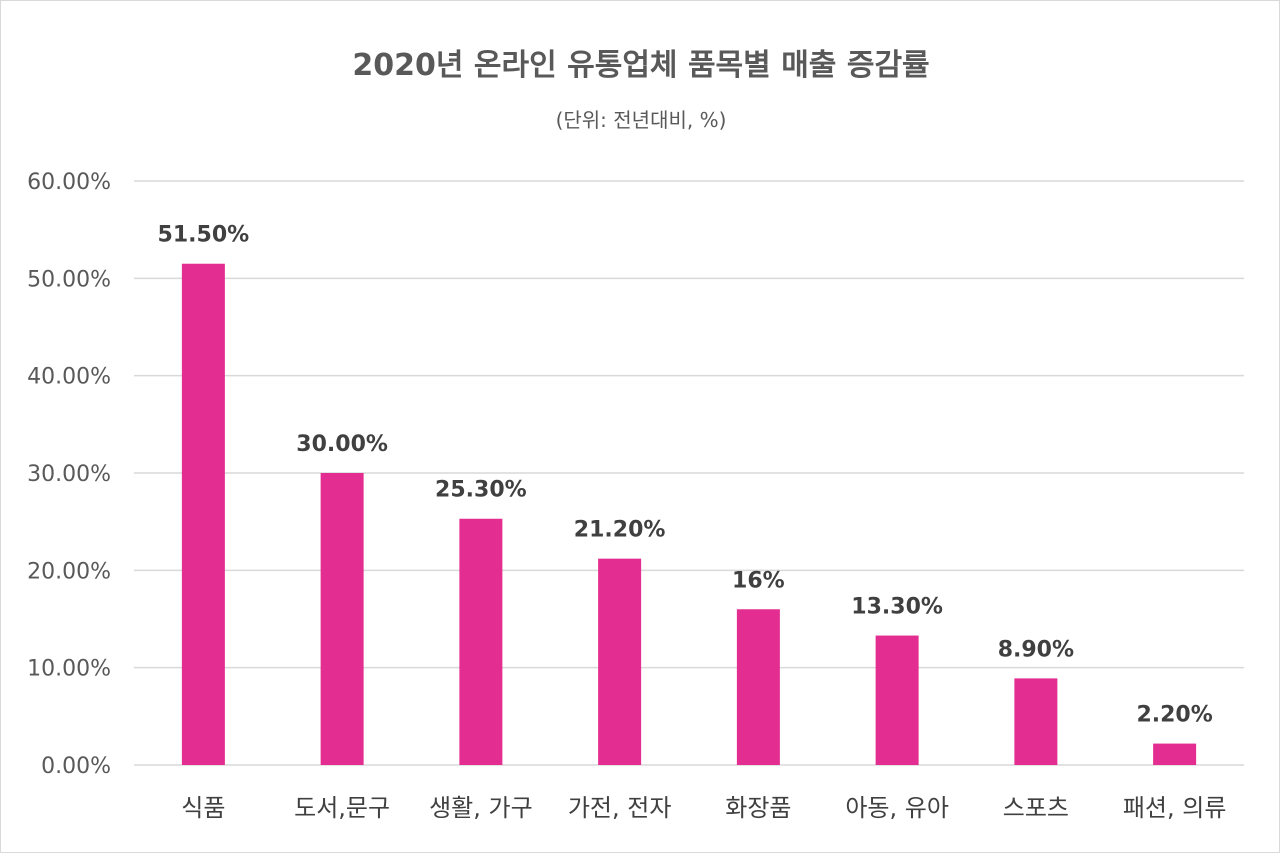  I want to click on x-tick-label: 가전, 전자, so click(620, 808).